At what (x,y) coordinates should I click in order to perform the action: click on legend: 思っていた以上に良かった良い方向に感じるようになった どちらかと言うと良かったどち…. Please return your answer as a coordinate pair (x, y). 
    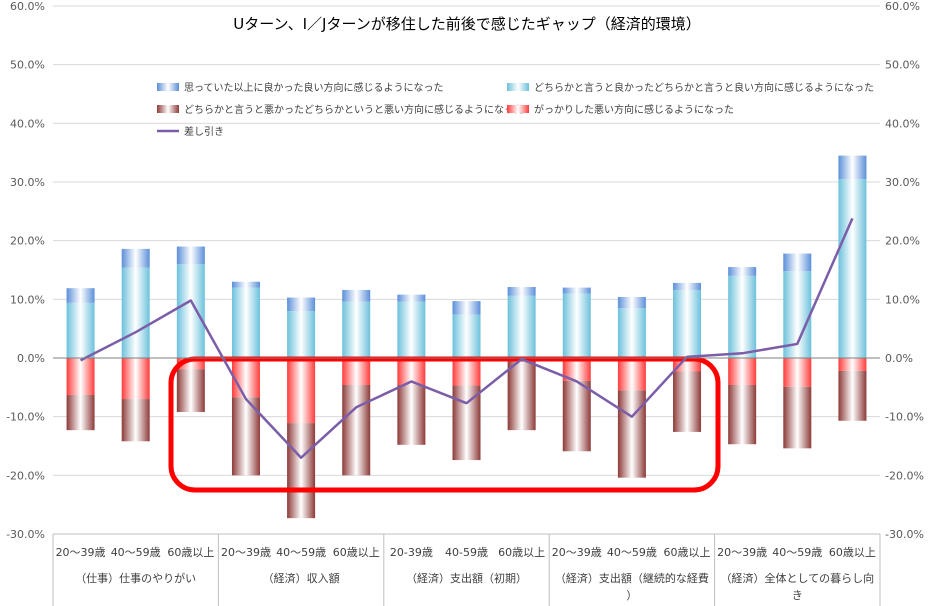
    Looking at the image, I should click on (515, 109).